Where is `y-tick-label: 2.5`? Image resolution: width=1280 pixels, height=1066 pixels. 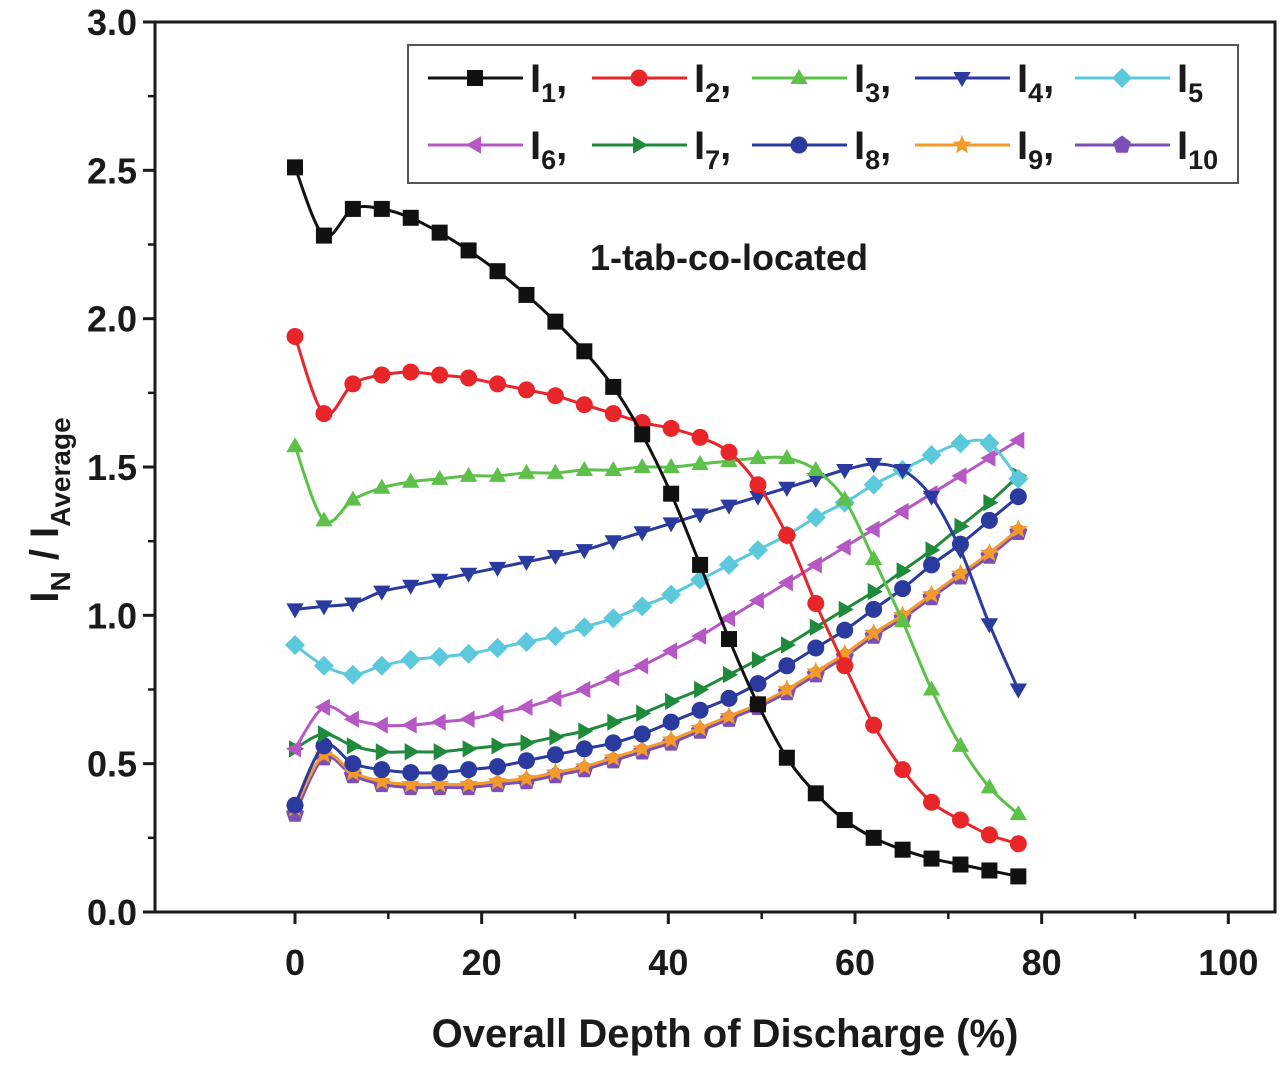
y-tick-label: 2.5 is located at coordinates (112, 170).